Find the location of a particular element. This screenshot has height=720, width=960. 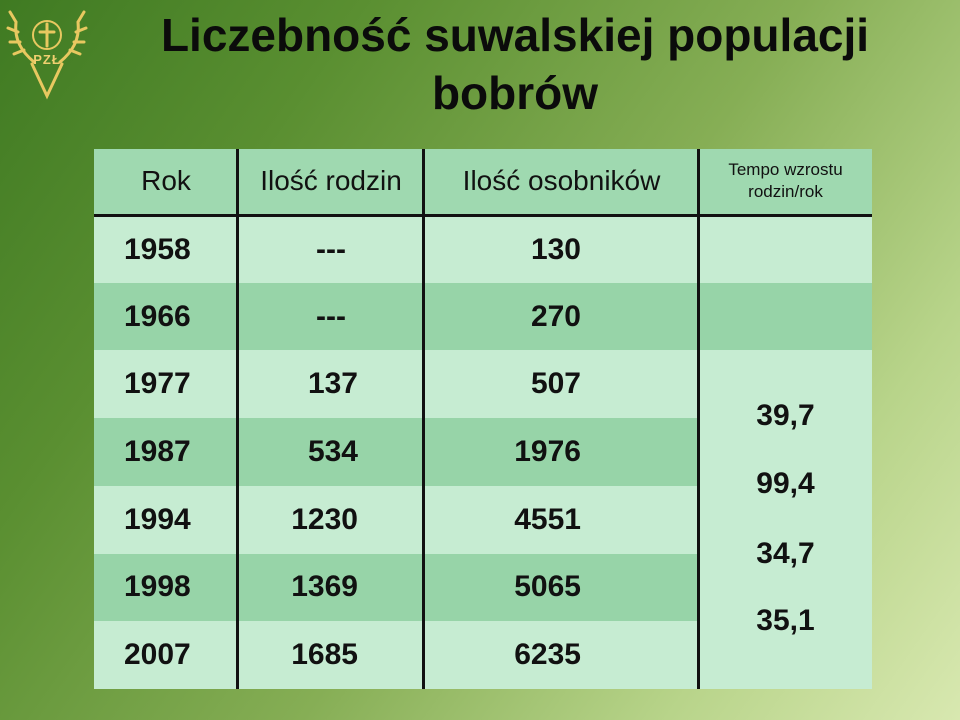

cell-families: 1230 is located at coordinates (324, 519).